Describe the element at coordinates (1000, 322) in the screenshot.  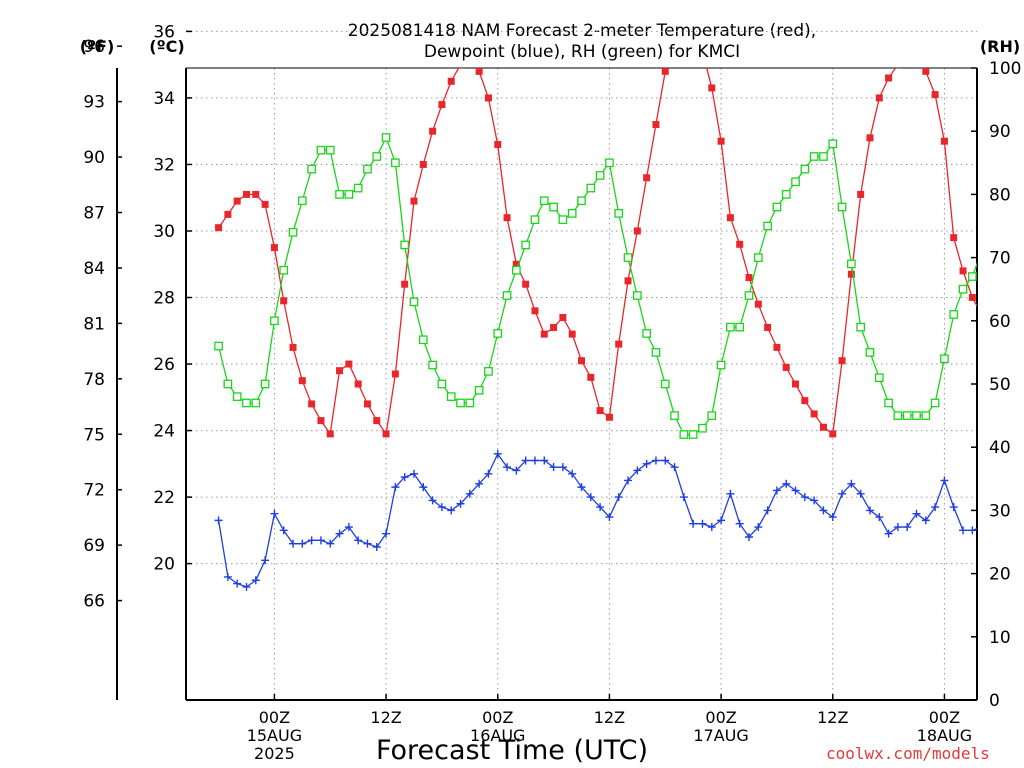
I see `rh-tick-label: 60` at that location.